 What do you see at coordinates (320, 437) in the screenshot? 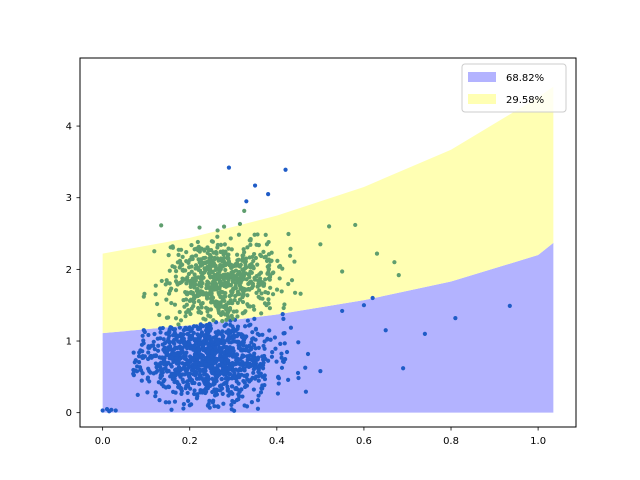
I see `x-axis: 0.0 0.2 0.4 0.6 0.8 1.0` at bounding box center [320, 437].